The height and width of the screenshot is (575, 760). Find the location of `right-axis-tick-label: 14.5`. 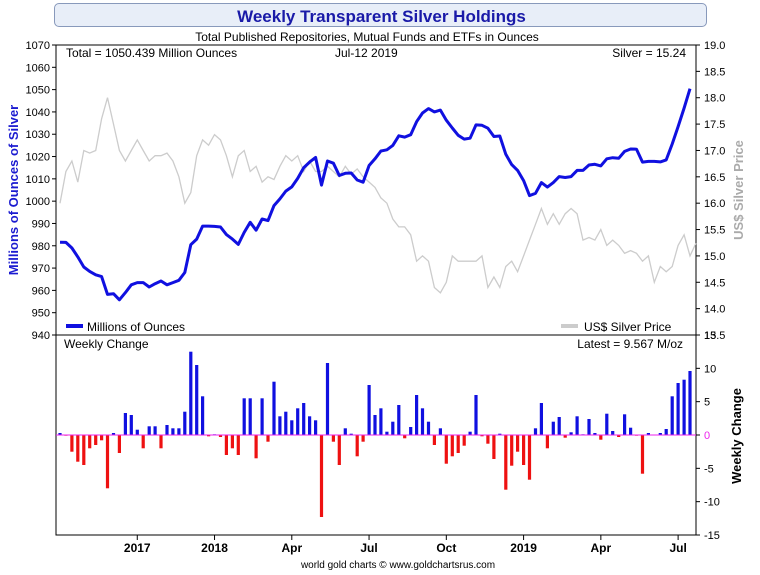

right-axis-tick-label: 14.5 is located at coordinates (714, 283).